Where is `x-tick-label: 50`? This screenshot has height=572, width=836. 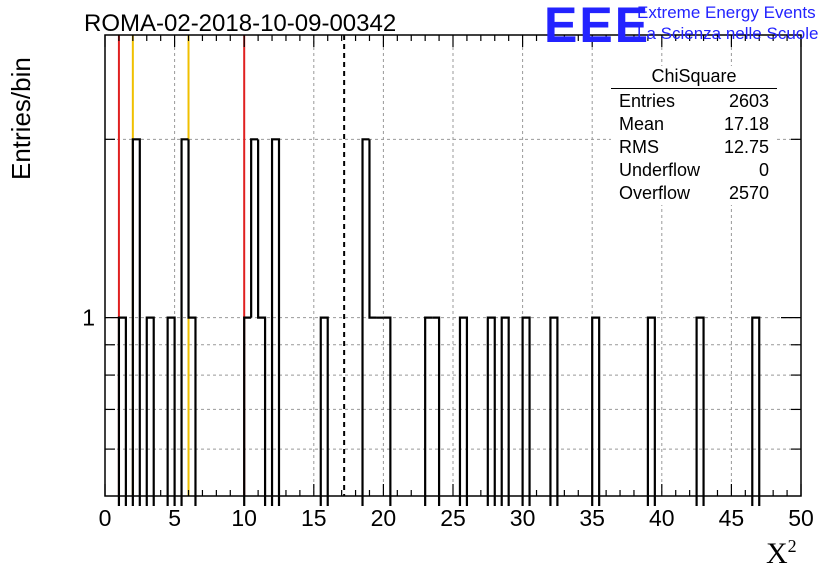 x-tick-label: 50 is located at coordinates (801, 518).